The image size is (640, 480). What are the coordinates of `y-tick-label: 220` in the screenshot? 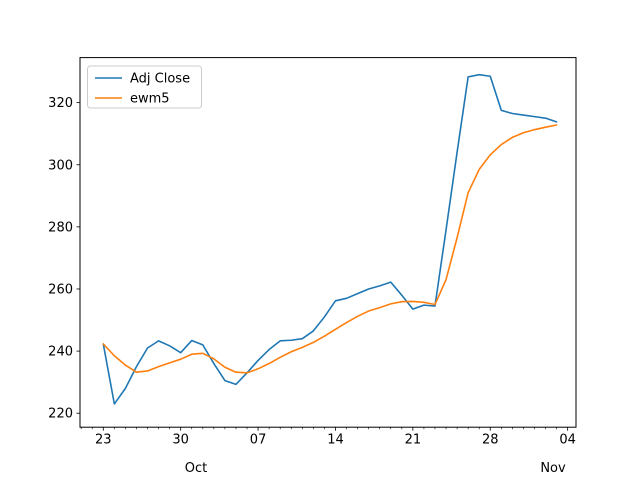 It's located at (60, 414).